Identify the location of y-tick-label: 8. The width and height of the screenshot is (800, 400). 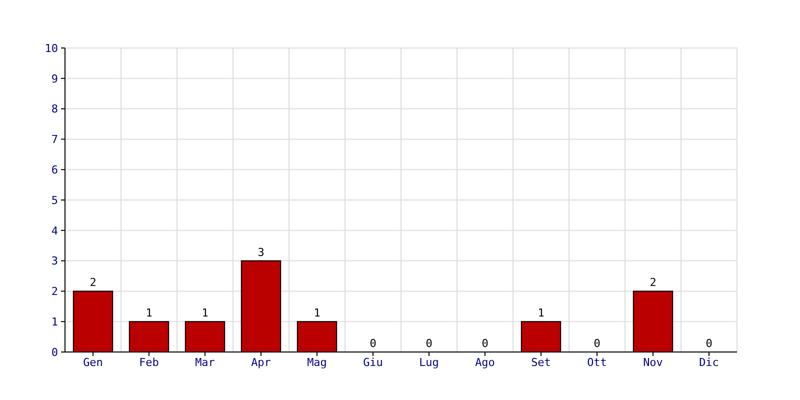
(54, 109).